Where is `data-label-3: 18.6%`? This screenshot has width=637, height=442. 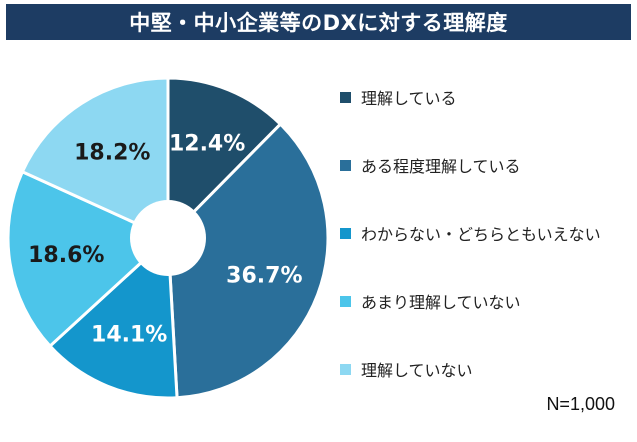
data-label-3: 18.6% is located at coordinates (66, 255).